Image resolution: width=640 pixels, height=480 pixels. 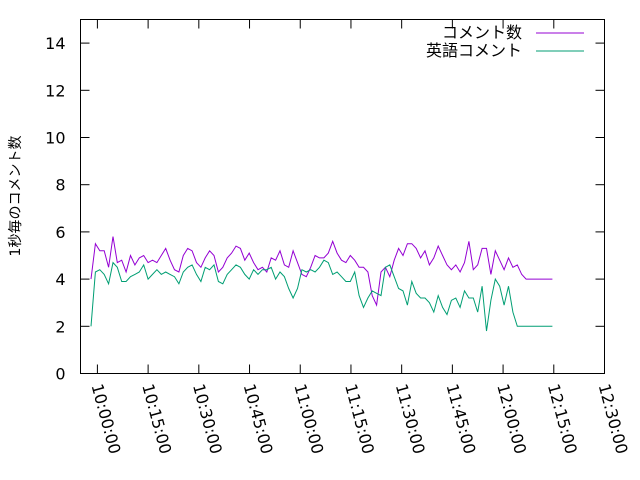 What do you see at coordinates (60, 326) in the screenshot?
I see `y-tick-label: 2` at bounding box center [60, 326].